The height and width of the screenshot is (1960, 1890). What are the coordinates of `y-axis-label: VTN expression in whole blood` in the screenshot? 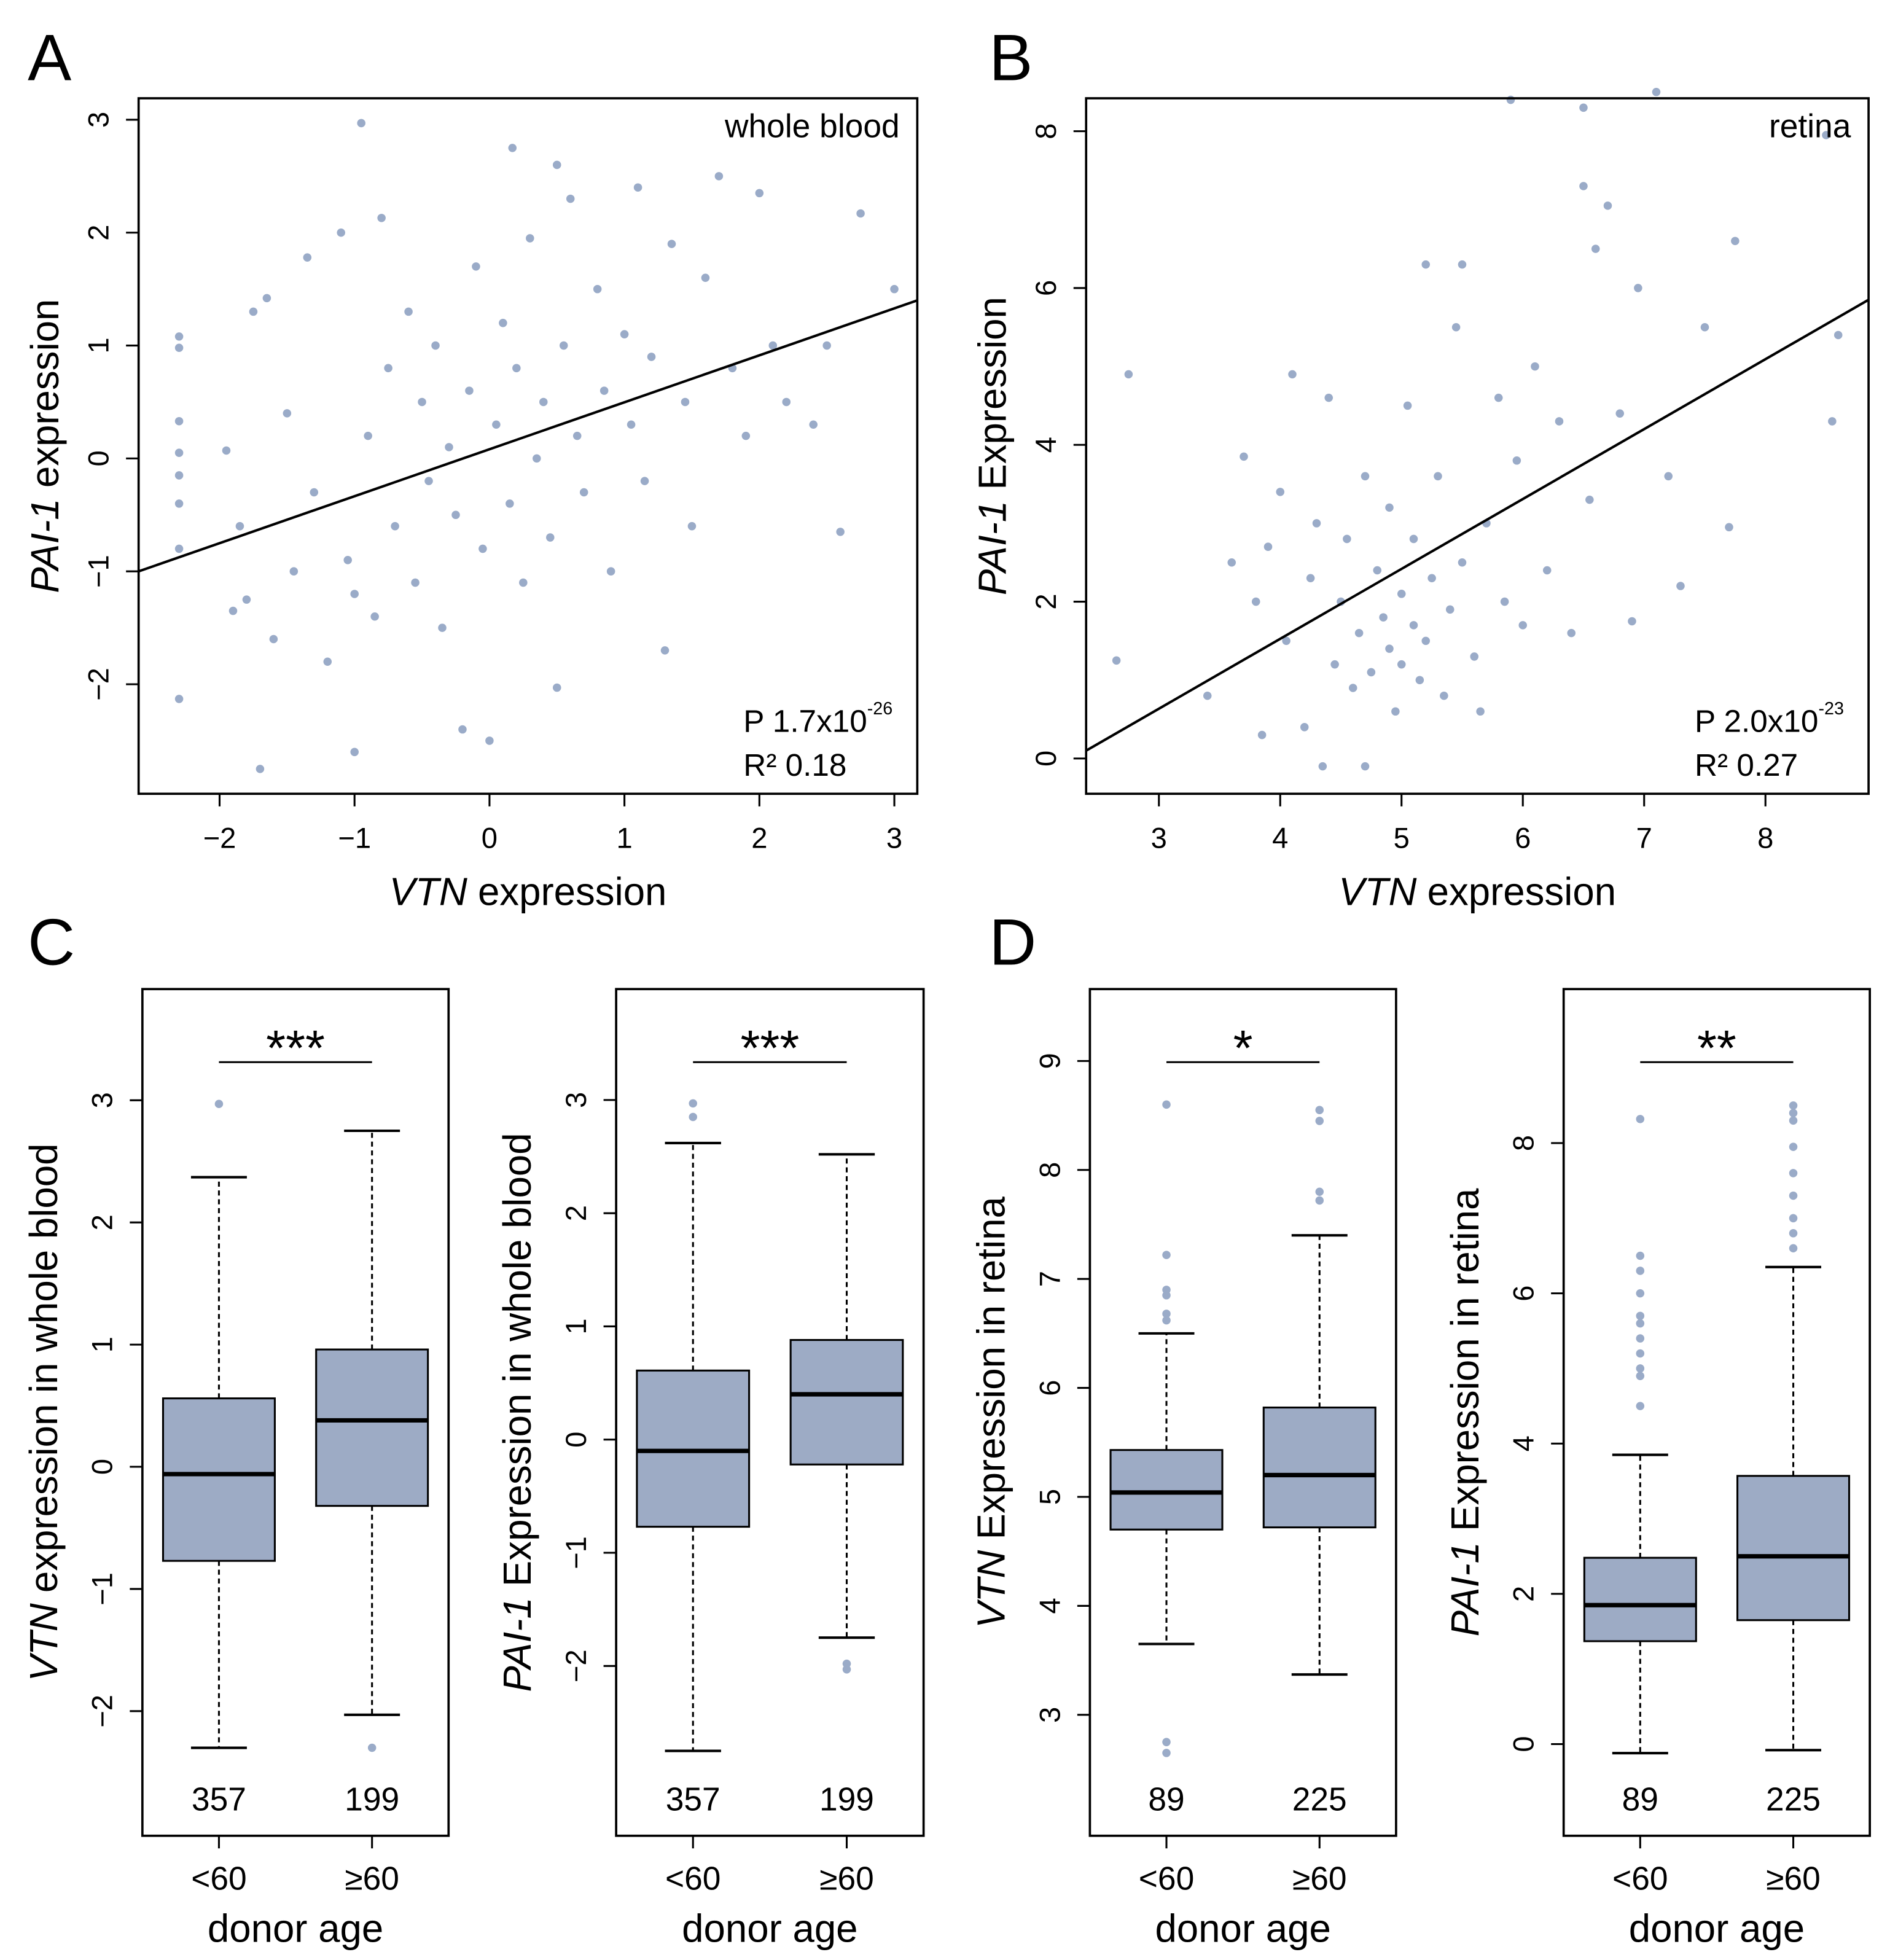 It's located at (44, 1413).